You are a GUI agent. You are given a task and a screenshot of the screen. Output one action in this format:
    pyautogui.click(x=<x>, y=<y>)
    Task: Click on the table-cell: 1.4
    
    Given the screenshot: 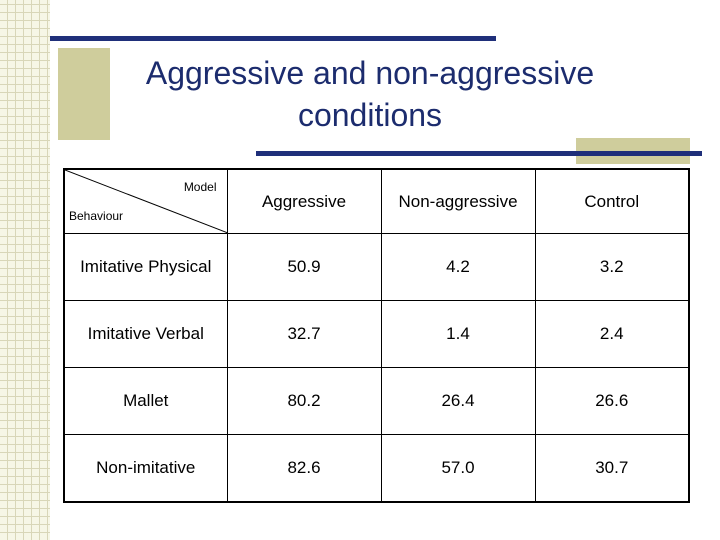 What is the action you would take?
    pyautogui.click(x=458, y=334)
    